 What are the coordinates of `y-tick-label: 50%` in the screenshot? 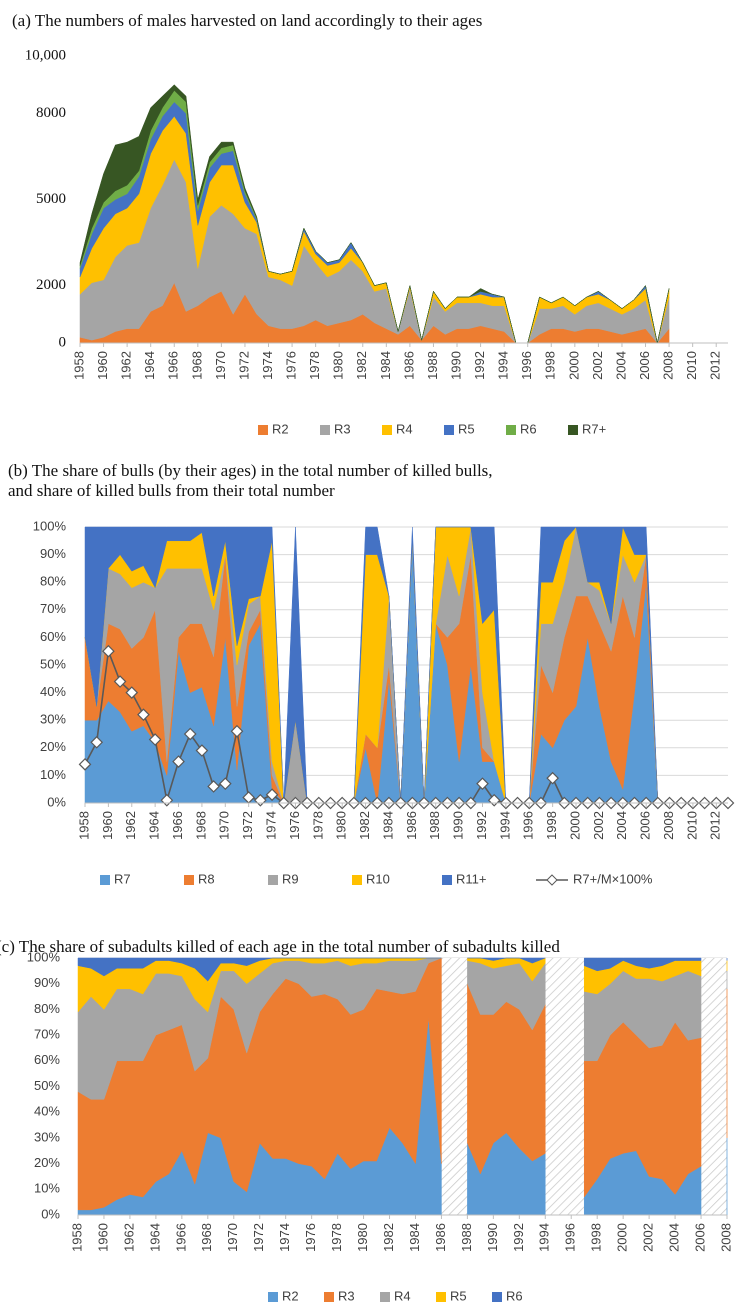 It's located at (53, 663).